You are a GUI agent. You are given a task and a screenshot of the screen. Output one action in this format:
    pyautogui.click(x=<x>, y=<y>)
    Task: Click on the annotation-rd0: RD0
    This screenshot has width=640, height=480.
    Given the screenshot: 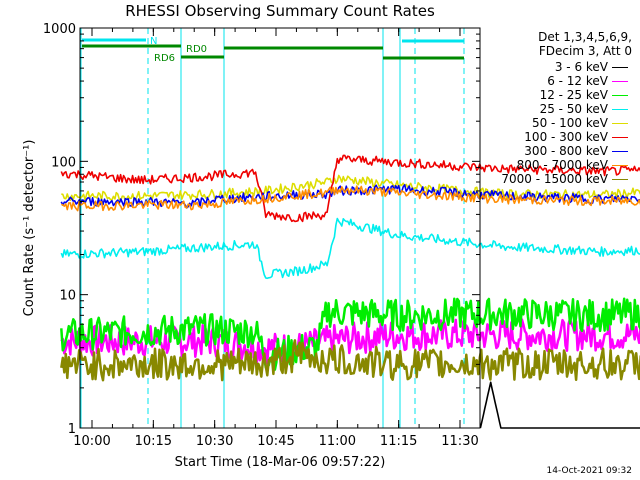 What is the action you would take?
    pyautogui.click(x=196, y=49)
    